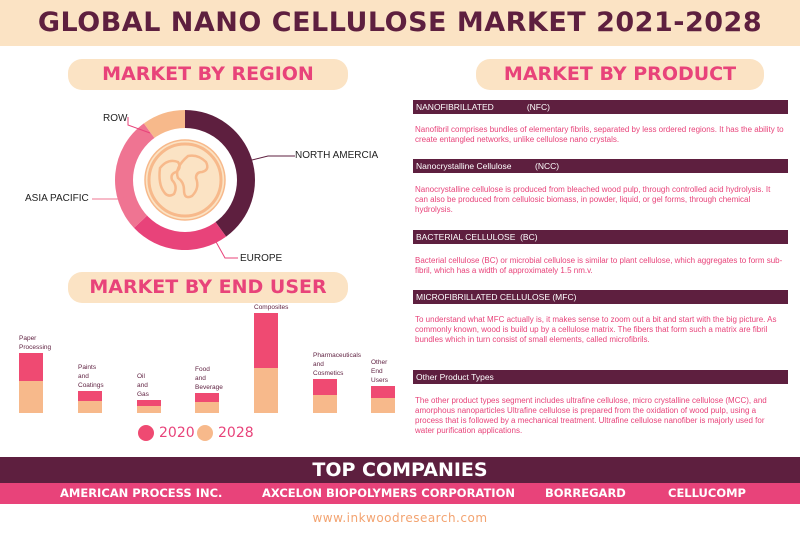 The height and width of the screenshot is (533, 800). I want to click on region-donut-chart, so click(193, 184).